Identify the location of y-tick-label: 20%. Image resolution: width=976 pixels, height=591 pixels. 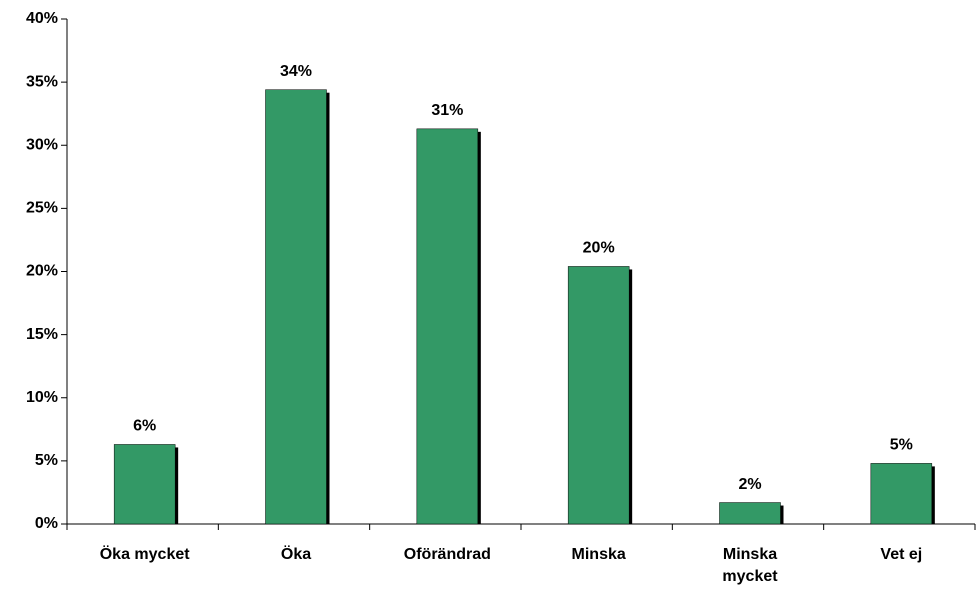
(42, 271).